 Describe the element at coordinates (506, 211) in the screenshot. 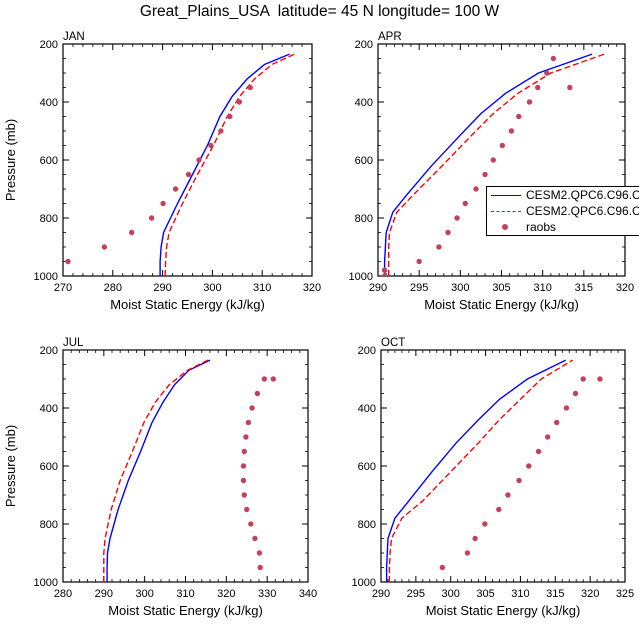

I see `legend-dashed-line-swatch` at that location.